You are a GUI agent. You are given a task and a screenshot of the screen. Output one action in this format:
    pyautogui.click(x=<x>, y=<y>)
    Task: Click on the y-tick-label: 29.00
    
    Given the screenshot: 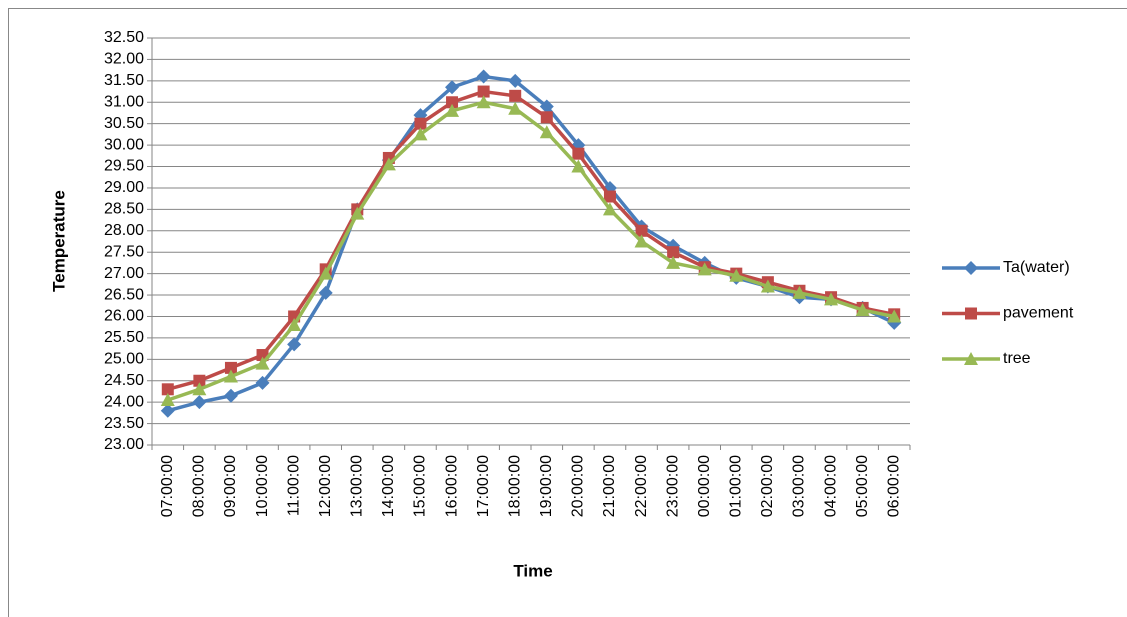 What is the action you would take?
    pyautogui.click(x=124, y=187)
    